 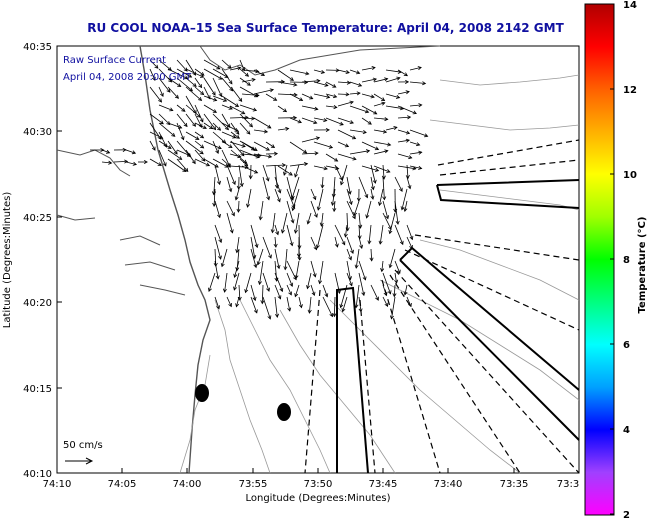 I want to click on x-axis-label: Longitude (Degrees:Minutes), so click(x=317, y=498).